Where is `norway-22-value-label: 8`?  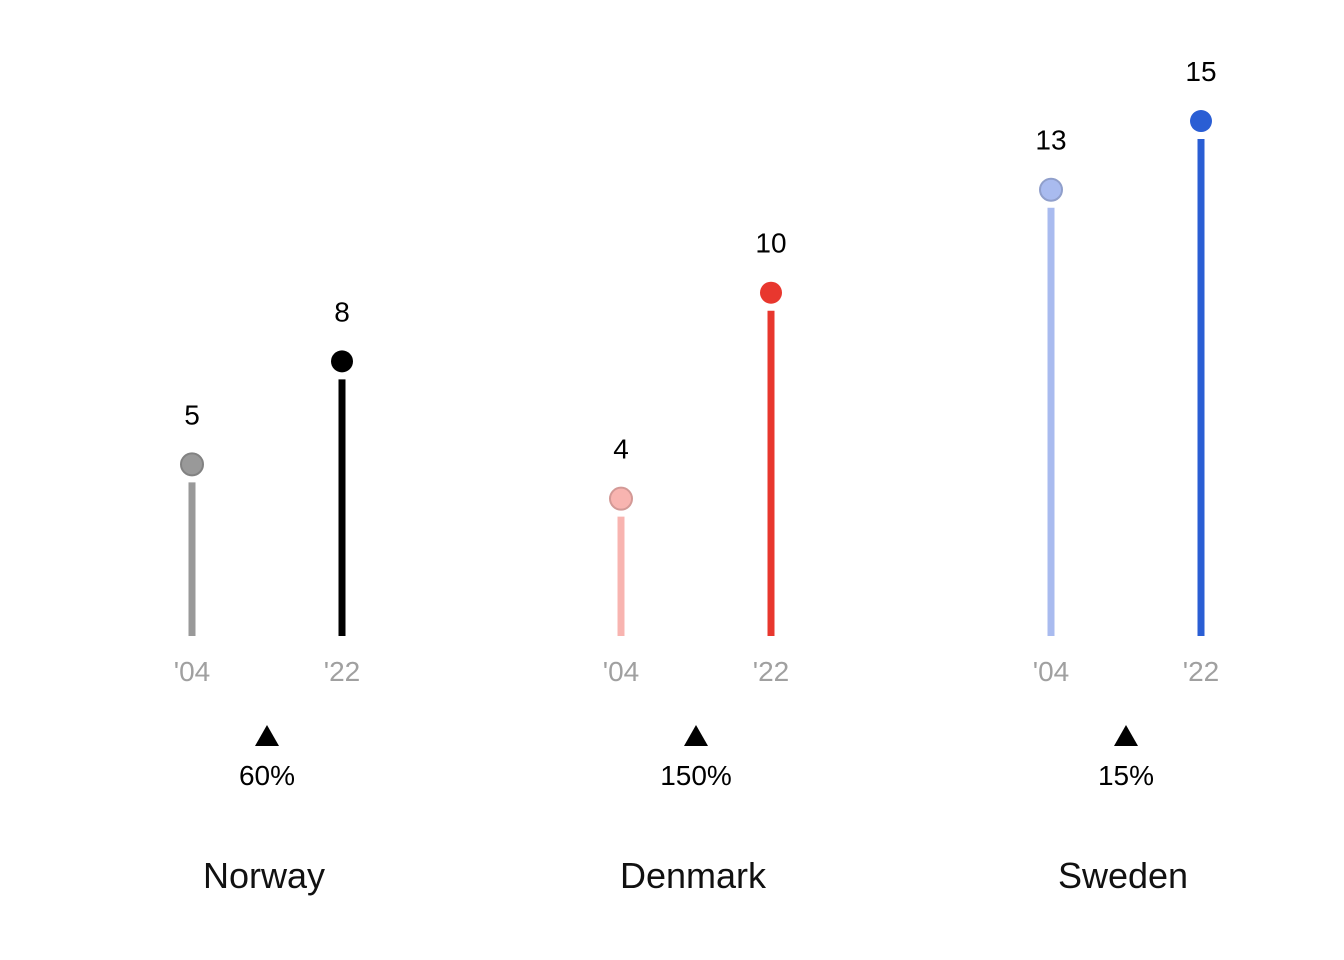 norway-22-value-label: 8 is located at coordinates (342, 311).